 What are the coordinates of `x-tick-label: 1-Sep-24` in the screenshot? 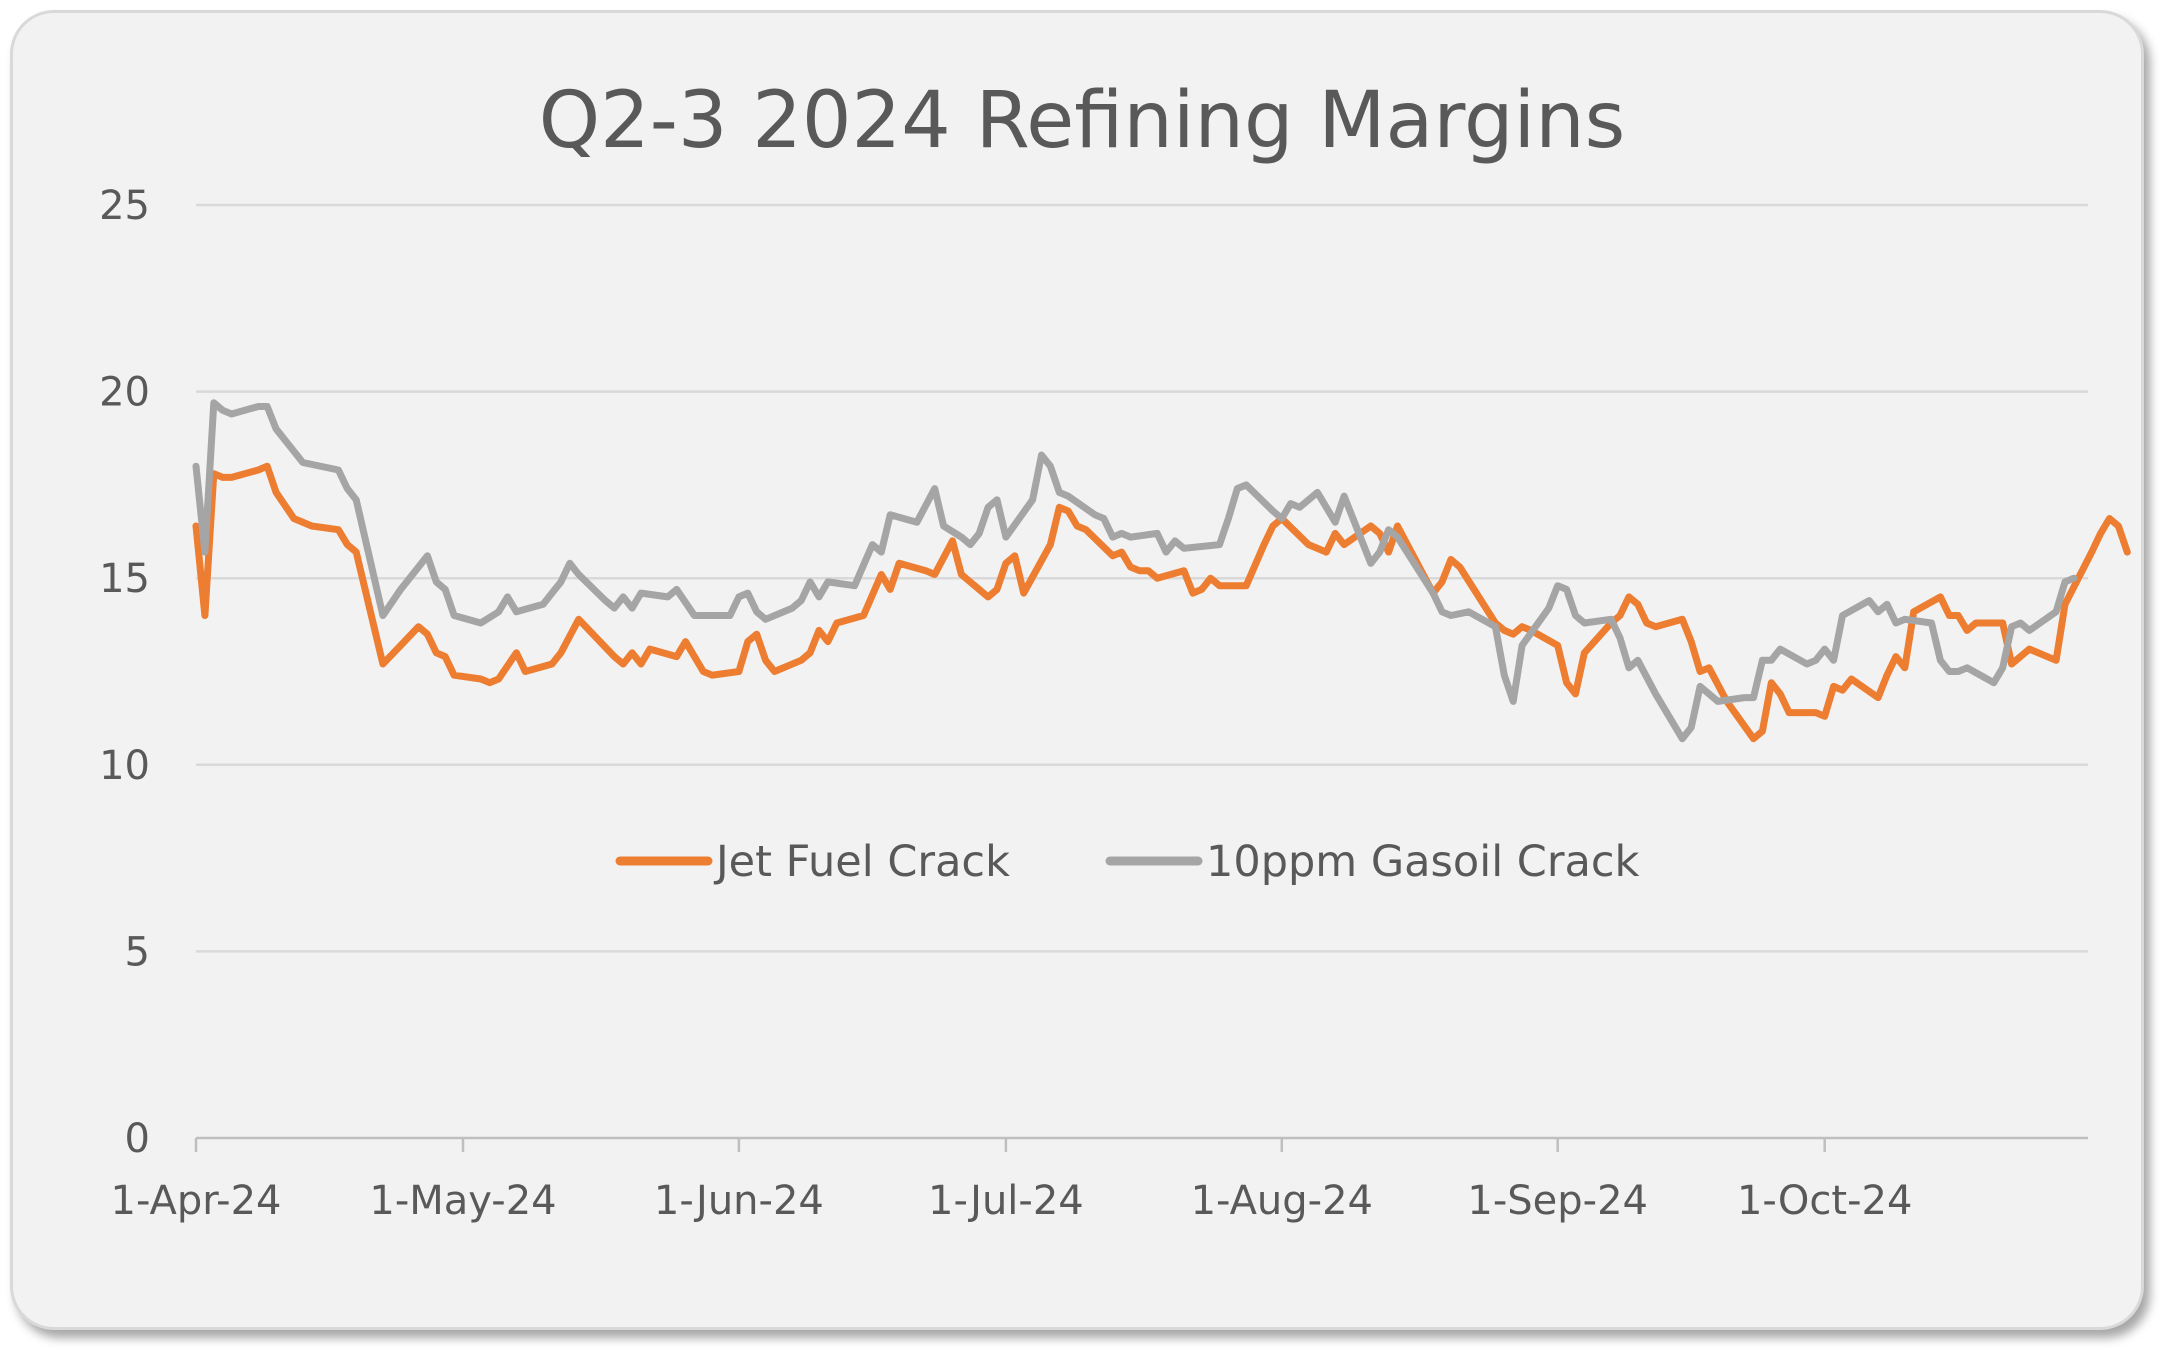 It's located at (1557, 1201).